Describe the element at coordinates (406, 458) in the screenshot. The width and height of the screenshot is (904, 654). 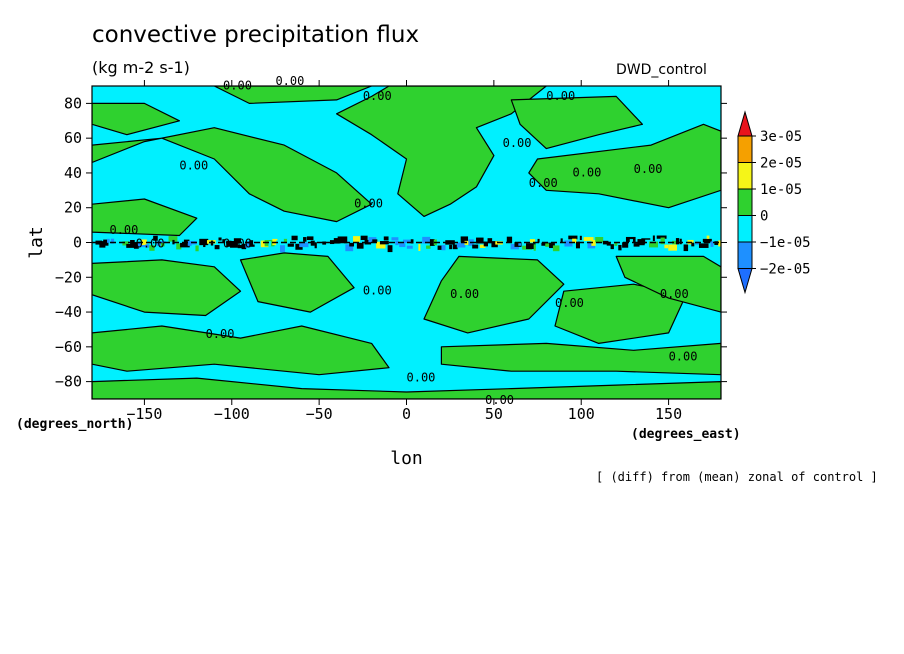
I see `x-axis-label: lon` at that location.